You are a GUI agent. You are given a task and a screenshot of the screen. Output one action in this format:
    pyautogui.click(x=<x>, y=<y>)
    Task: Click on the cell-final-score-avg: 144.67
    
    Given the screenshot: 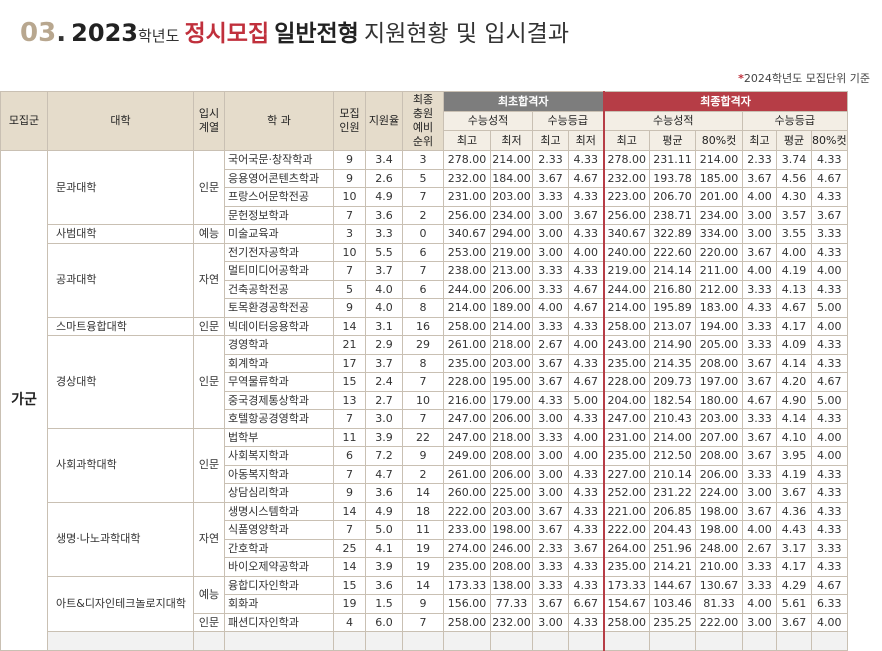 What is the action you would take?
    pyautogui.click(x=672, y=585)
    